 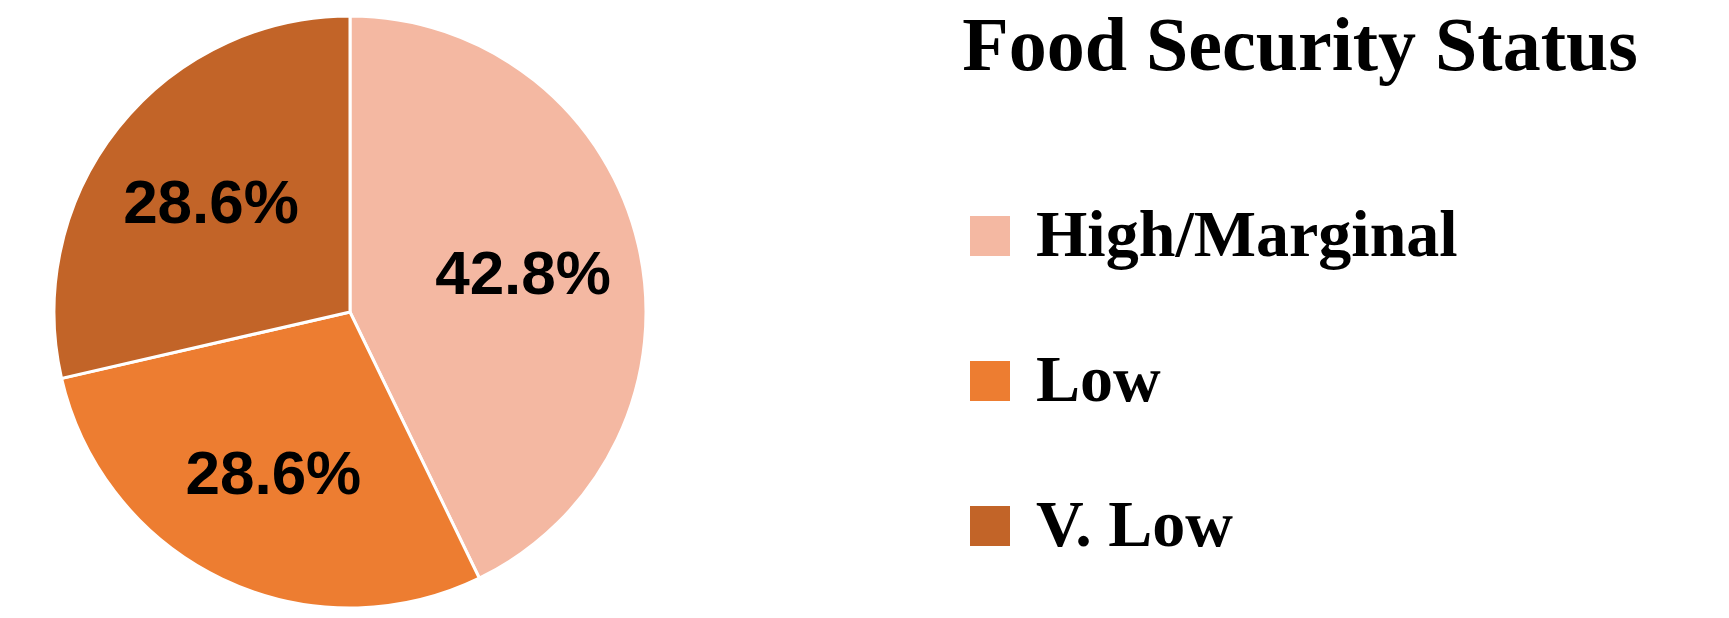 What do you see at coordinates (1135, 523) in the screenshot?
I see `legend-label: V. Low` at bounding box center [1135, 523].